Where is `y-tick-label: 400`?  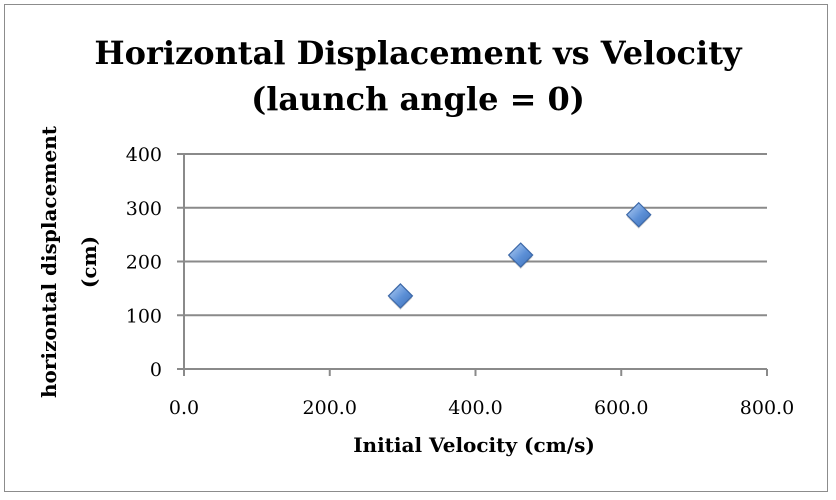
y-tick-label: 400 is located at coordinates (144, 155).